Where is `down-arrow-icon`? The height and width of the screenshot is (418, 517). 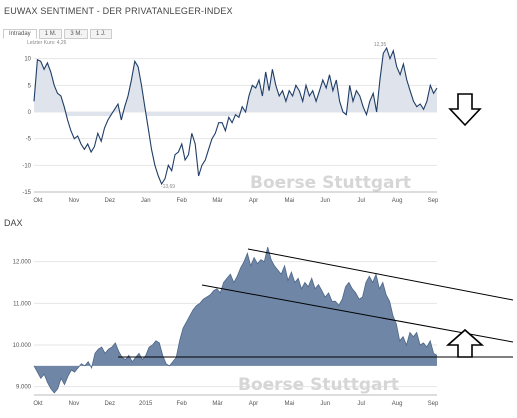
down-arrow-icon is located at coordinates (465, 110).